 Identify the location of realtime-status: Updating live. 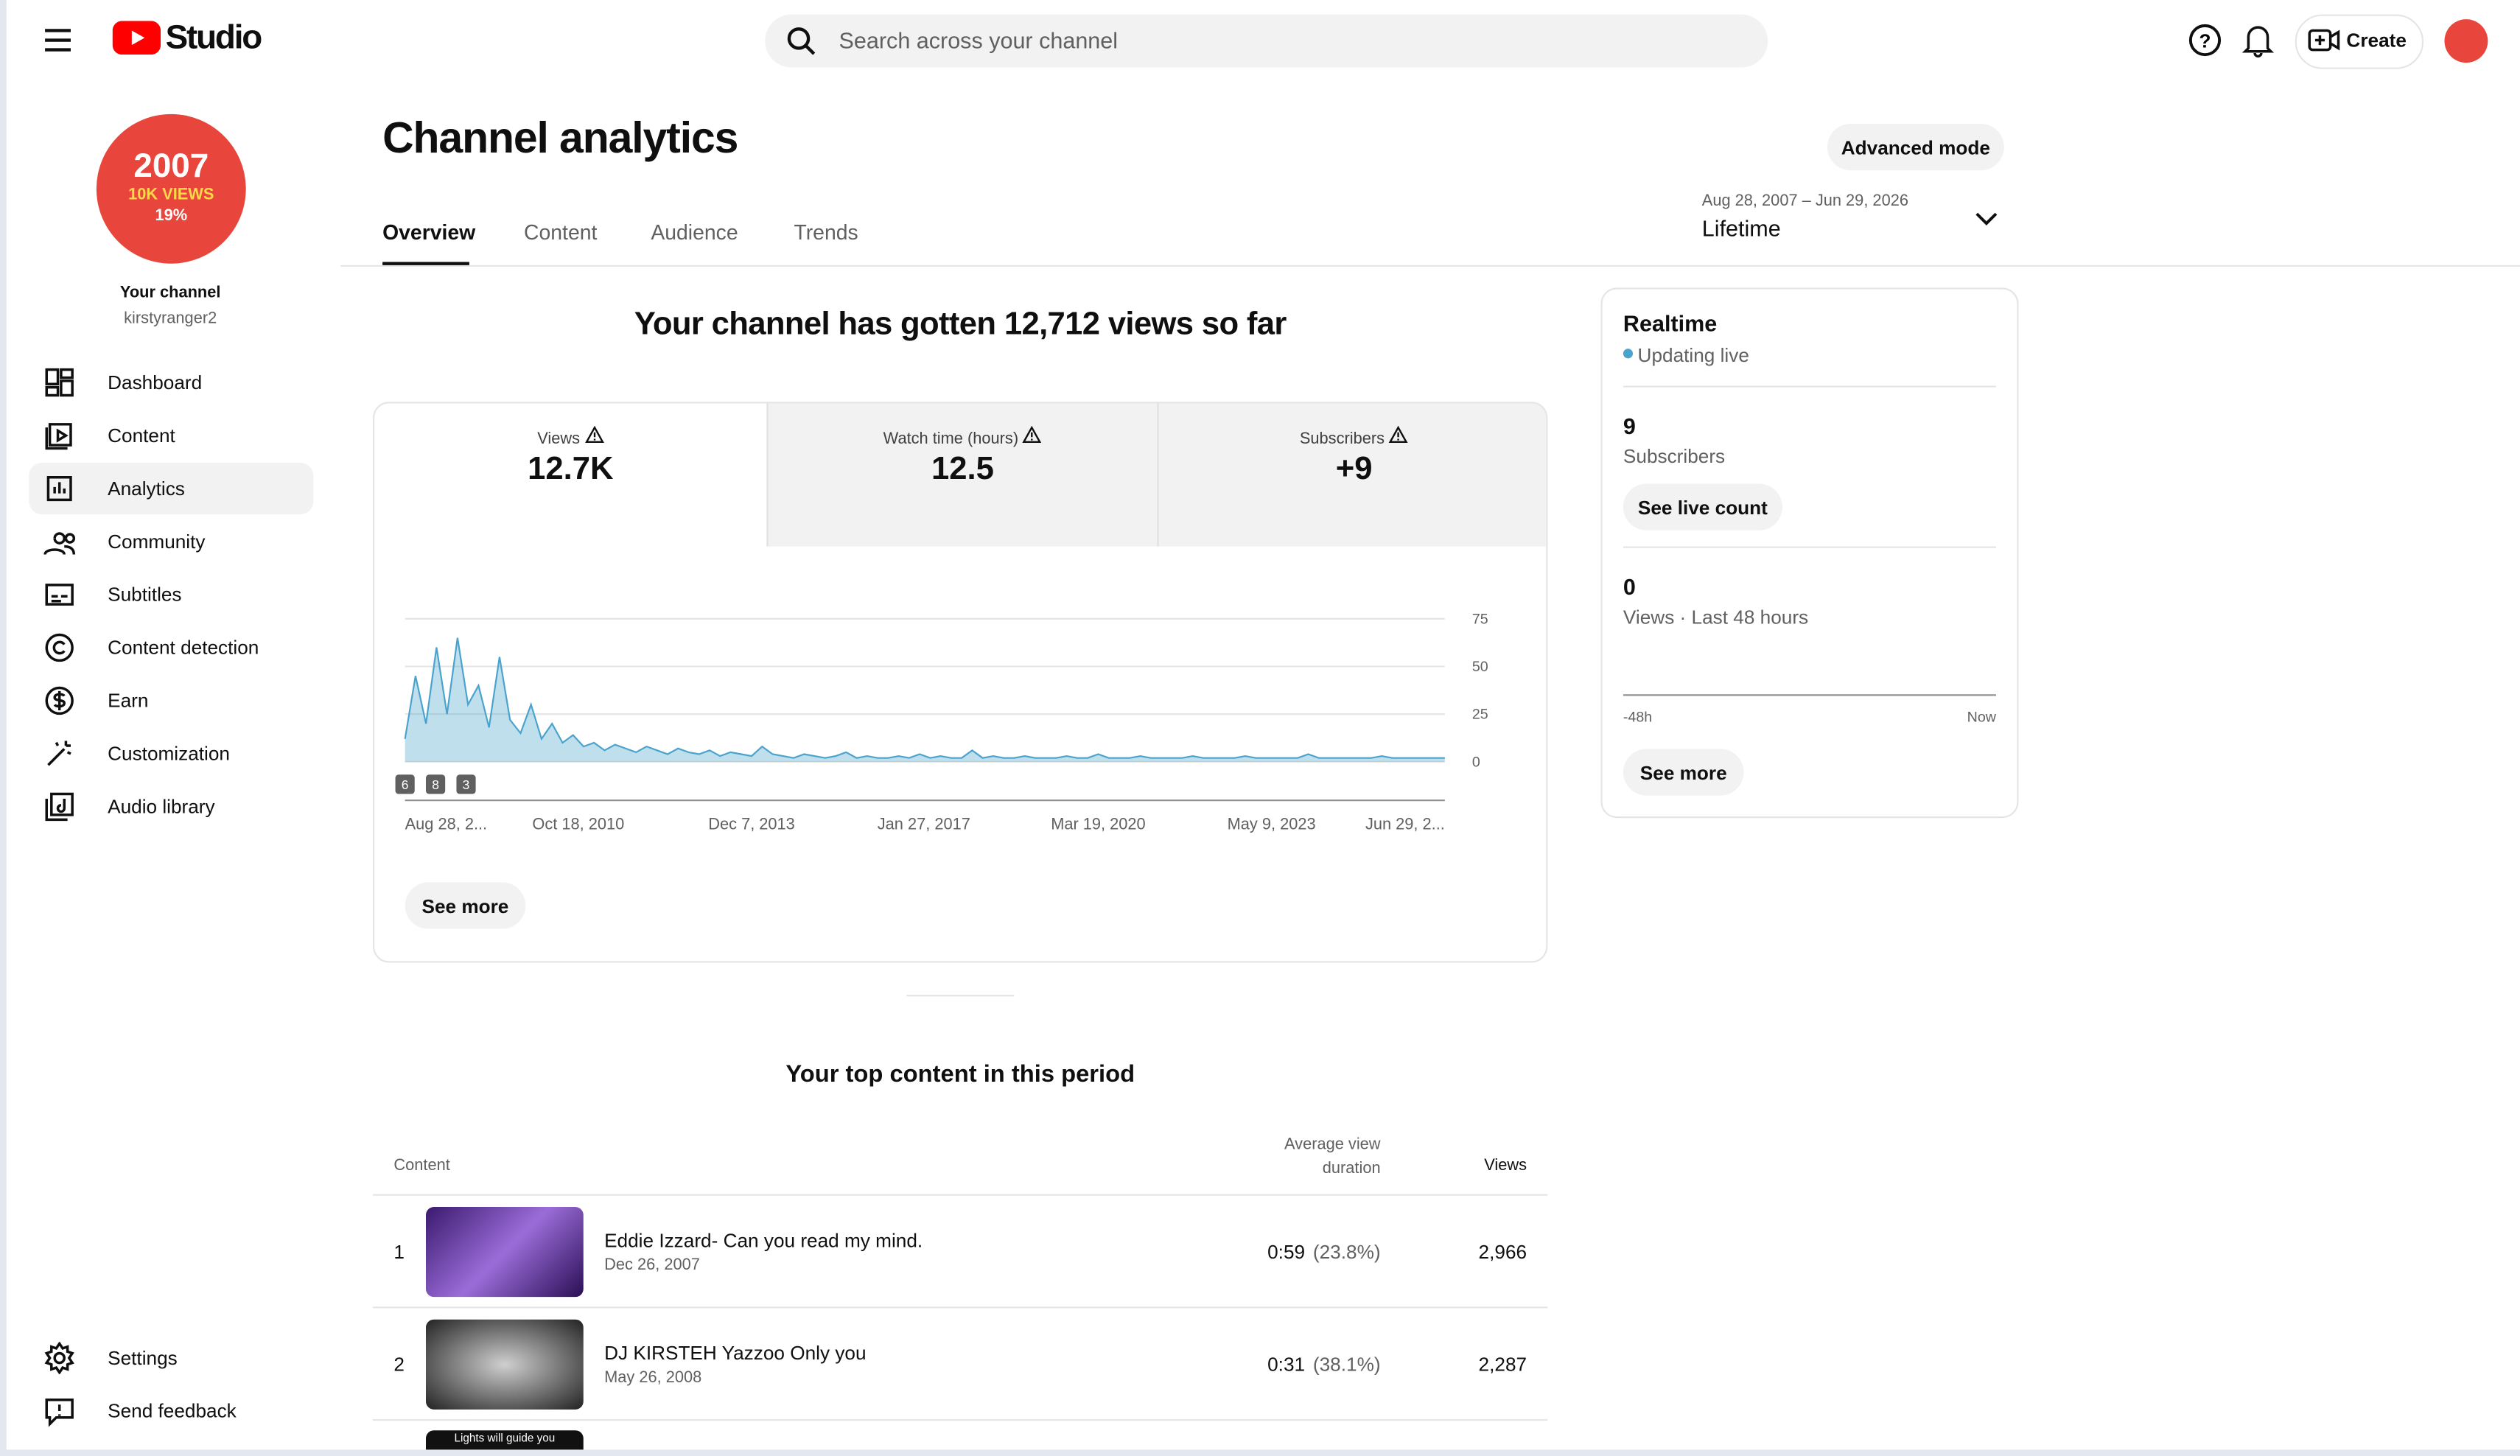
(1693, 355).